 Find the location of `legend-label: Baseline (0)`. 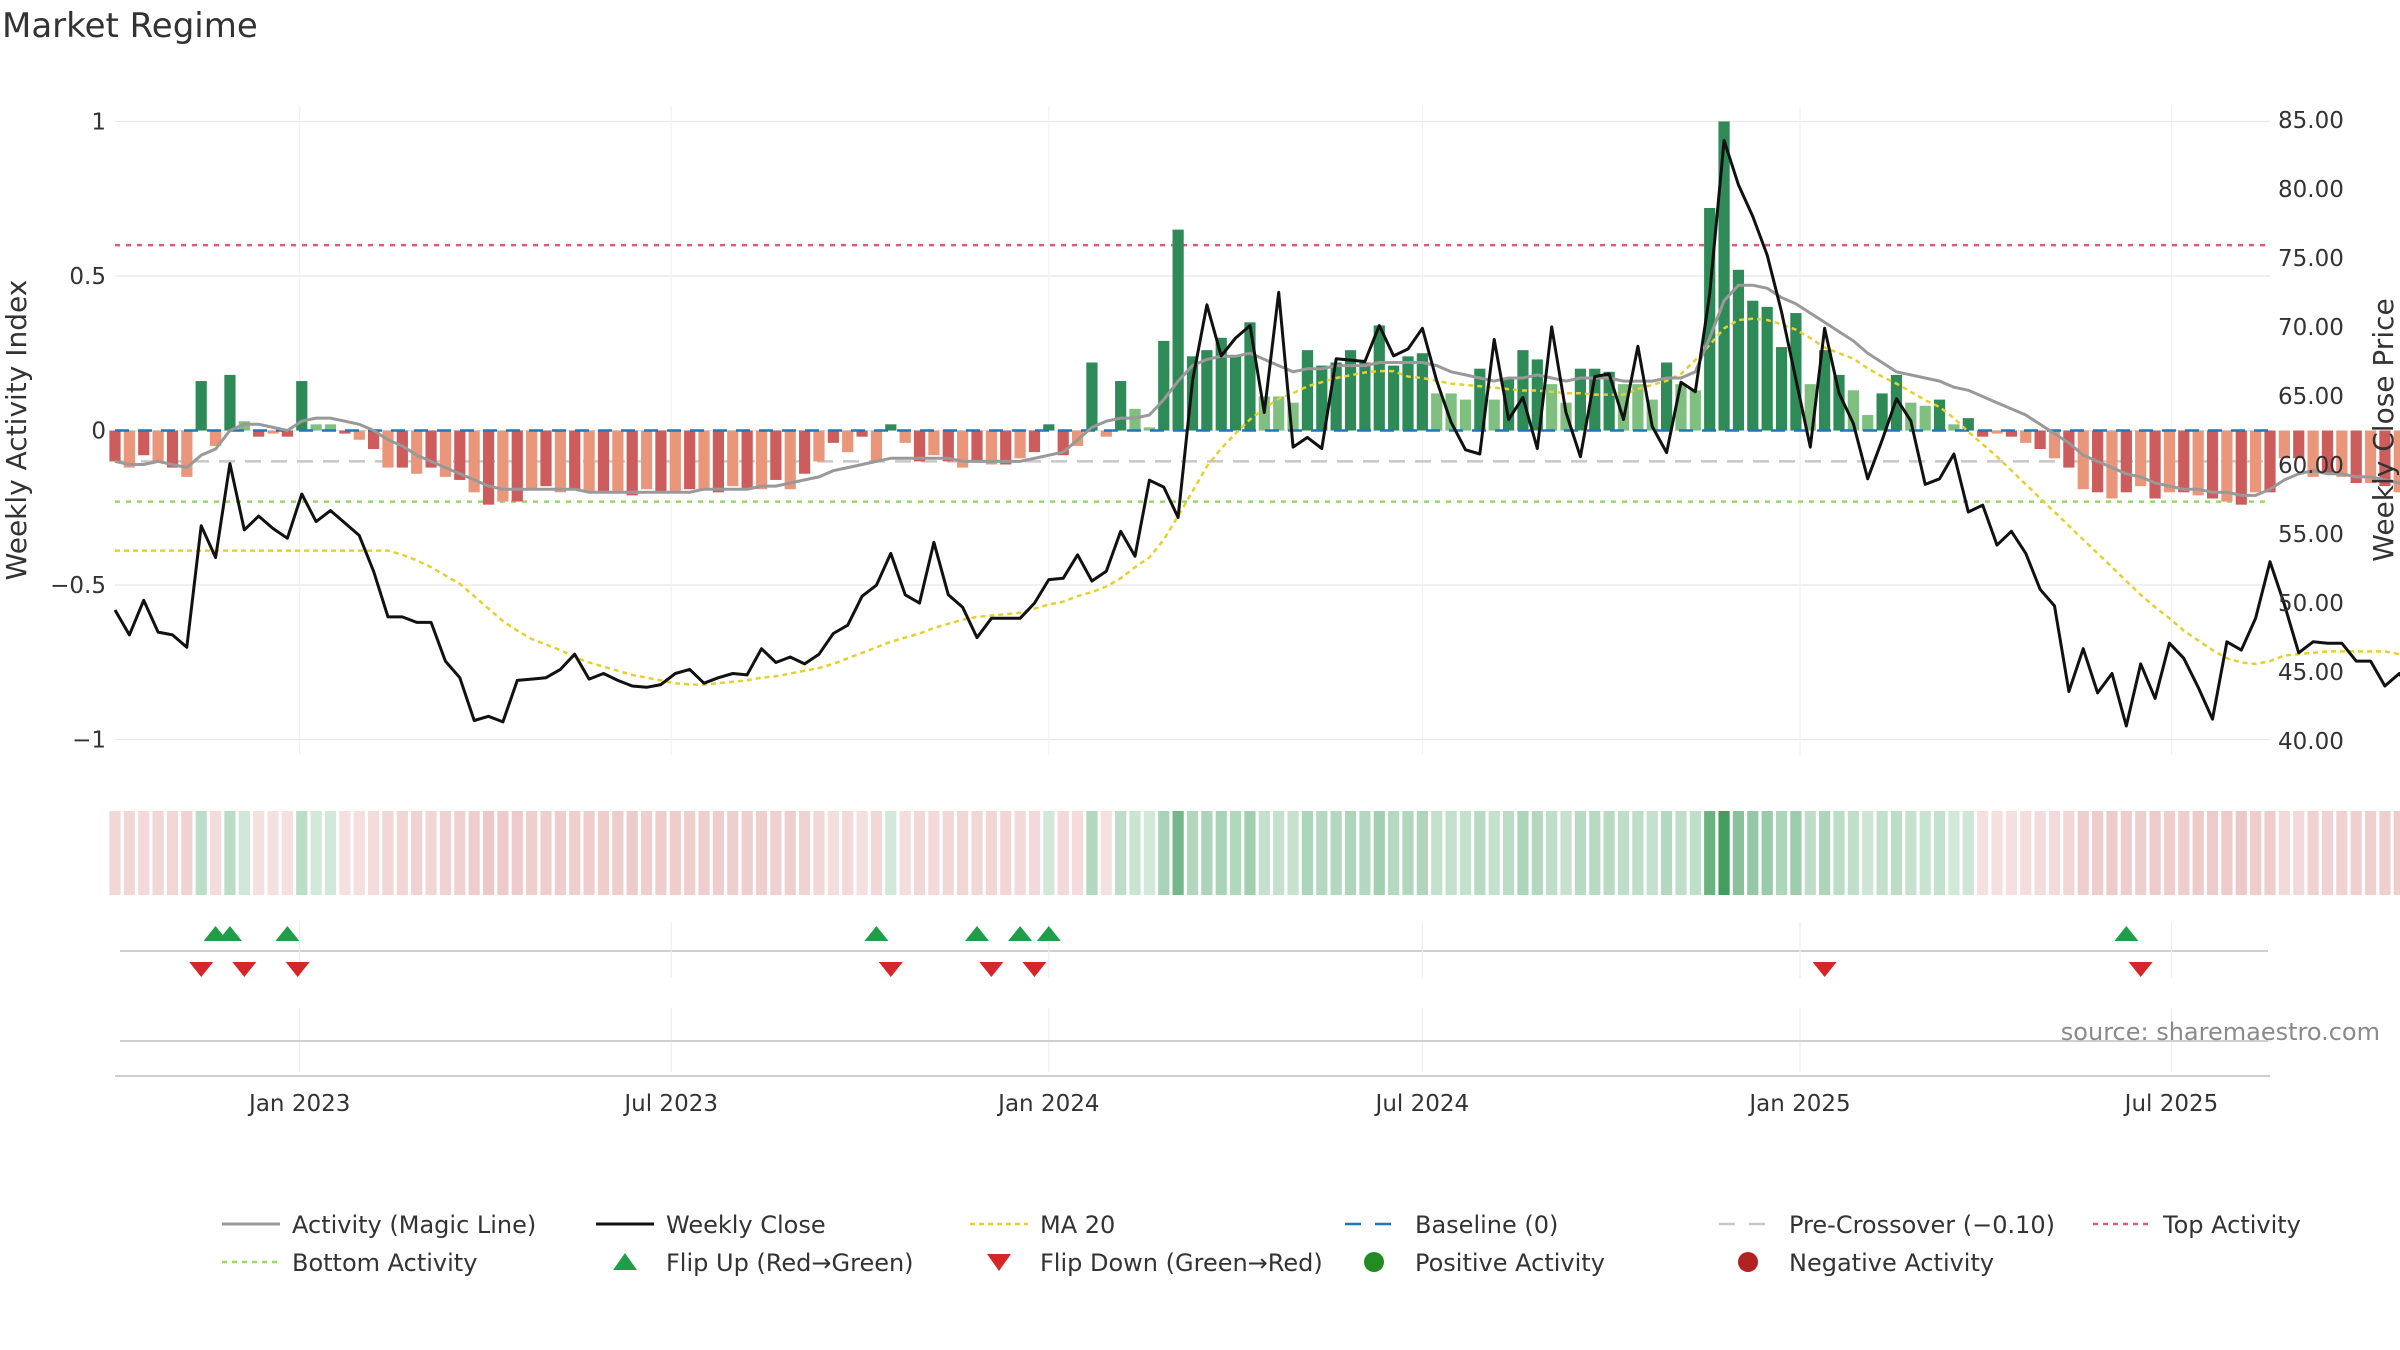

legend-label: Baseline (0) is located at coordinates (1486, 1225).